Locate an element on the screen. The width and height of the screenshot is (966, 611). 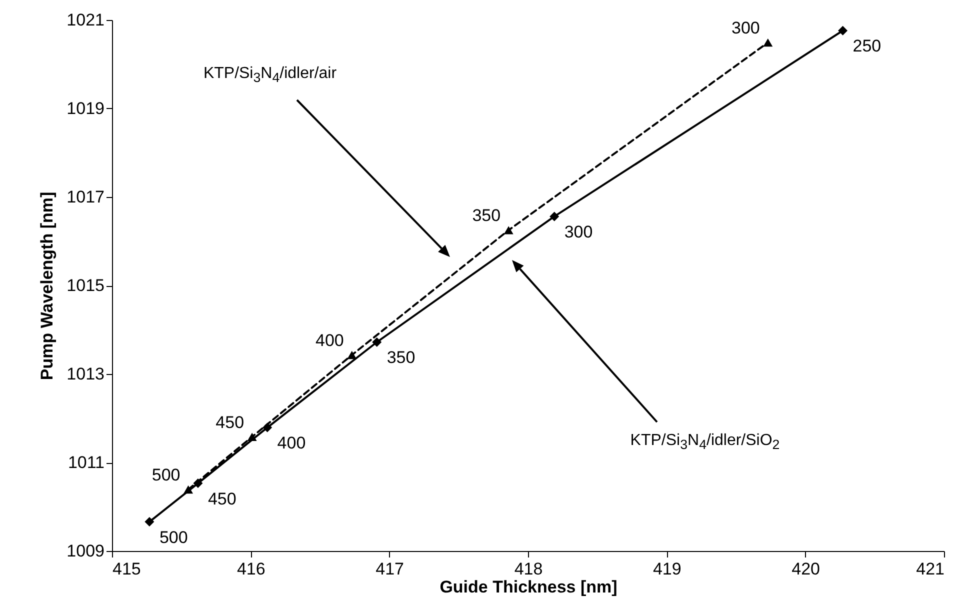
y-axis-title: Pump Wavelength [nm] is located at coordinates (47, 286).